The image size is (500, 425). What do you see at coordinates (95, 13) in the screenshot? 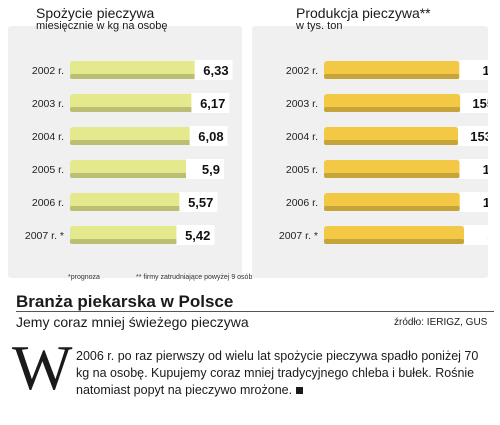
I see `consumption-chart-title: Spożycie pieczywa` at bounding box center [95, 13].